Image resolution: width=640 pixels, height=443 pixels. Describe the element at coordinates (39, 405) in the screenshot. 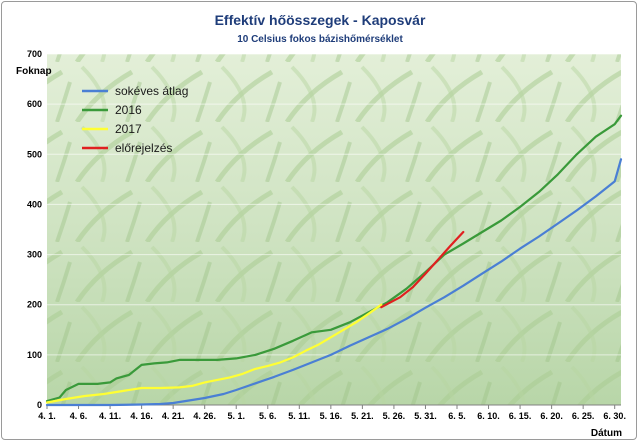

I see `y-tick-label: 0` at that location.